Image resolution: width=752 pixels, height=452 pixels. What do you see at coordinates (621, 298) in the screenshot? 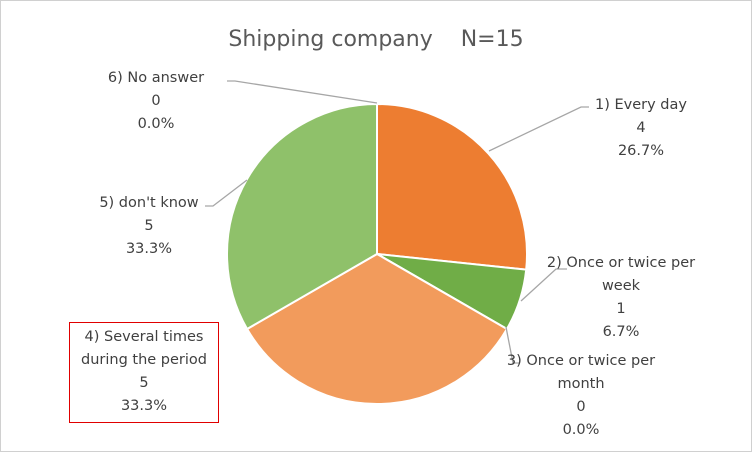
I see `data-label: 2) Once or twice per week 1 6.7%` at bounding box center [621, 298].